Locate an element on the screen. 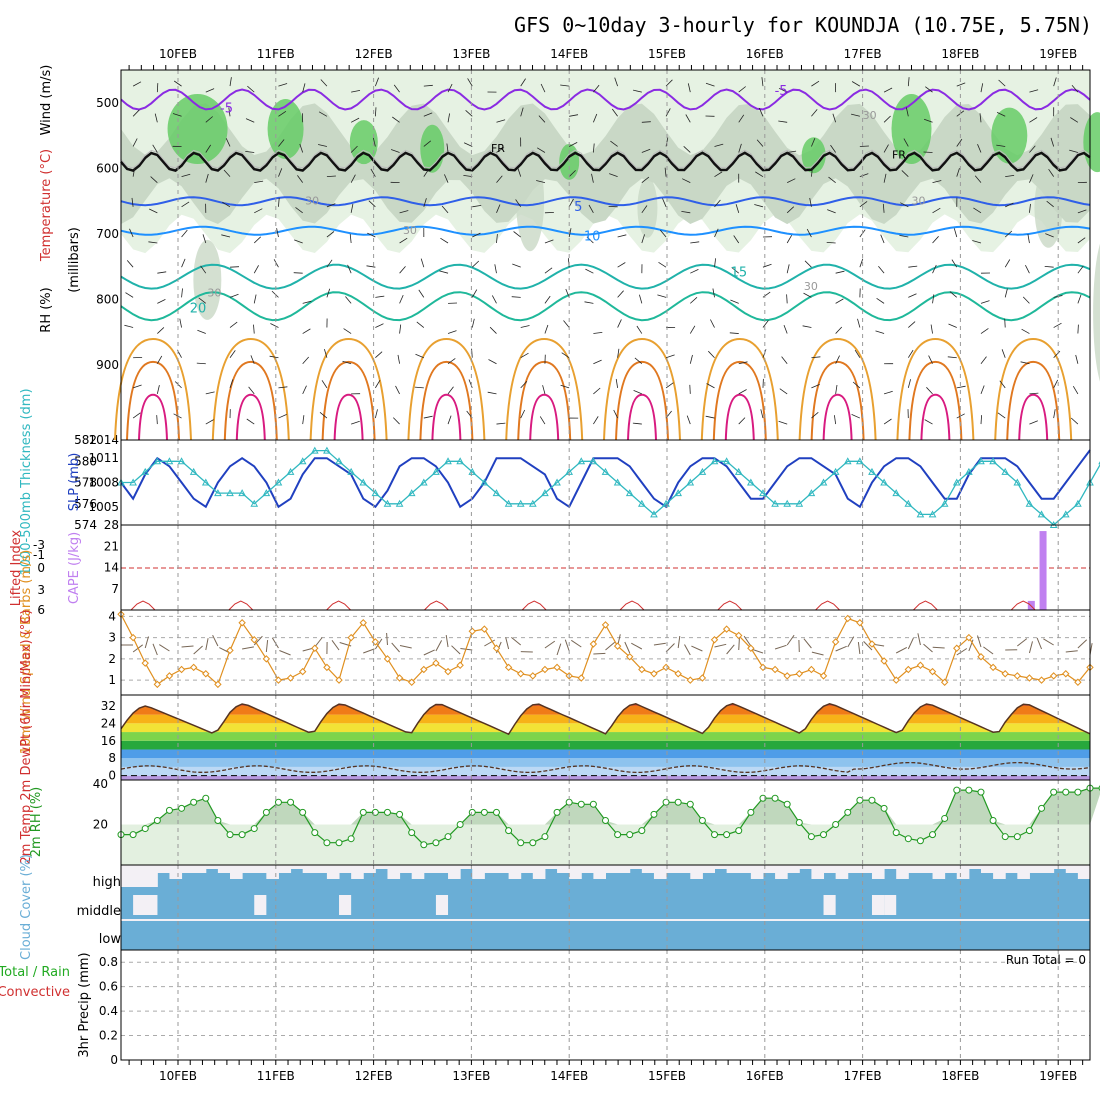 The image size is (1100, 1100). pressure-tick: 500 is located at coordinates (107, 103).